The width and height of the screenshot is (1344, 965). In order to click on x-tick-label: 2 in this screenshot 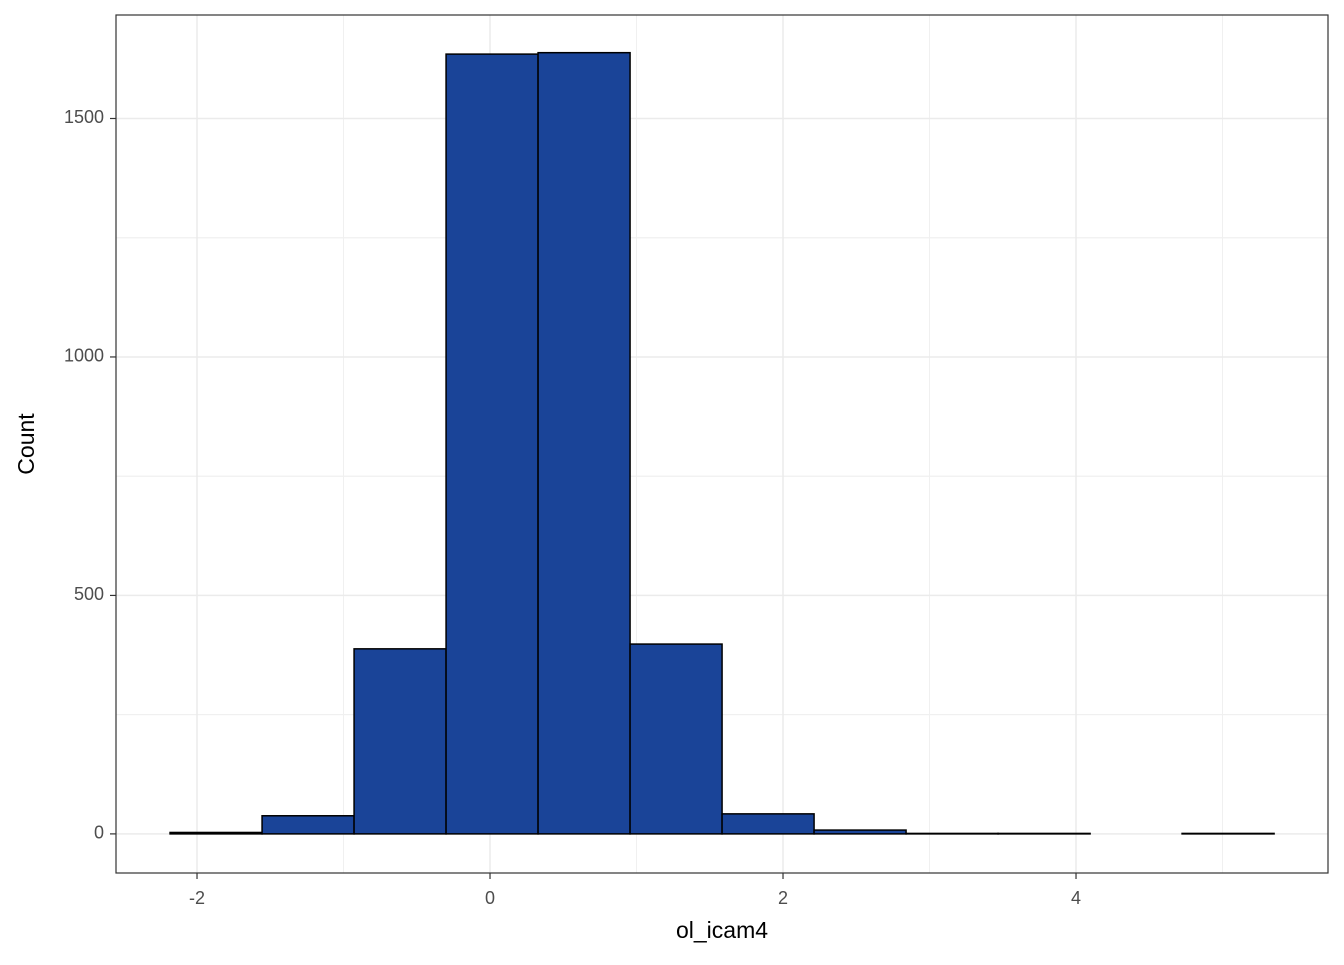, I will do `click(783, 898)`.